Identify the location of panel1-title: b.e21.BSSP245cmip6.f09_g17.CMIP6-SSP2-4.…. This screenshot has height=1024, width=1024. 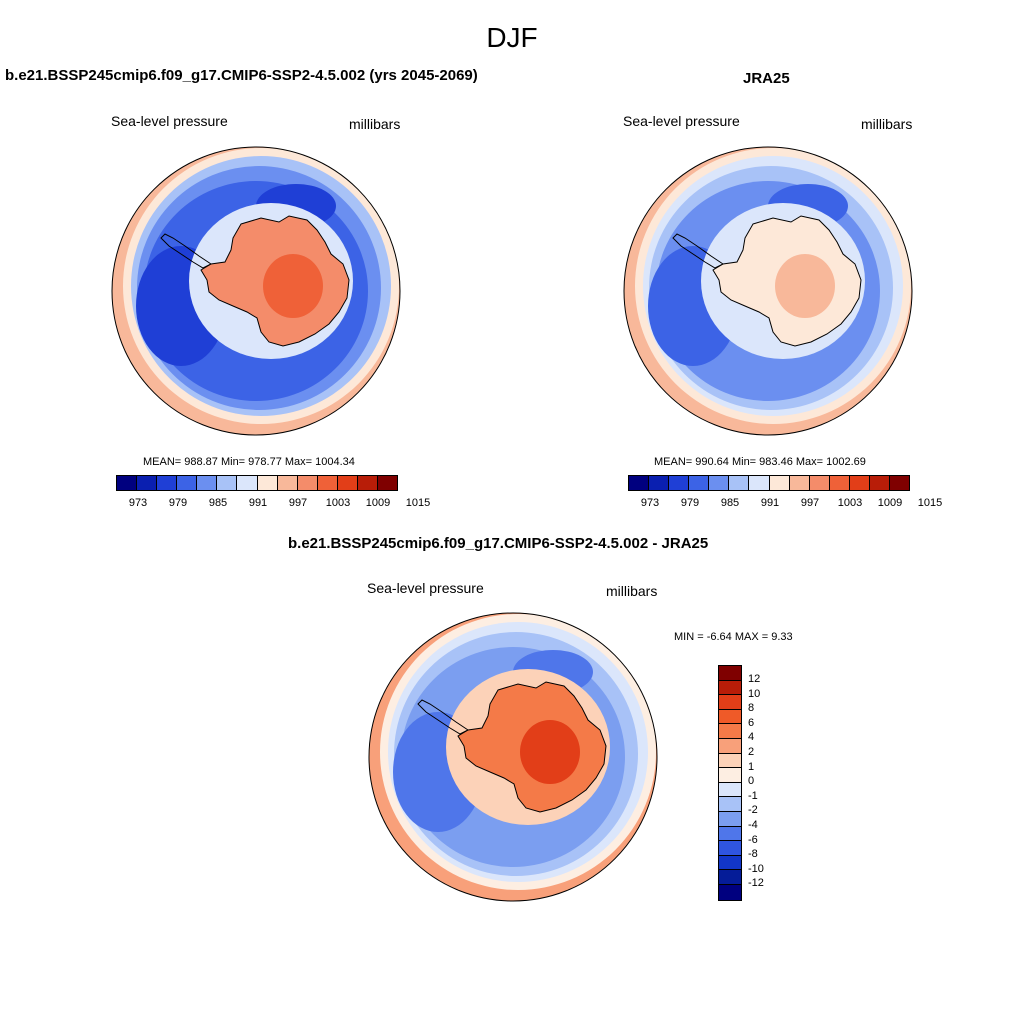
(241, 75).